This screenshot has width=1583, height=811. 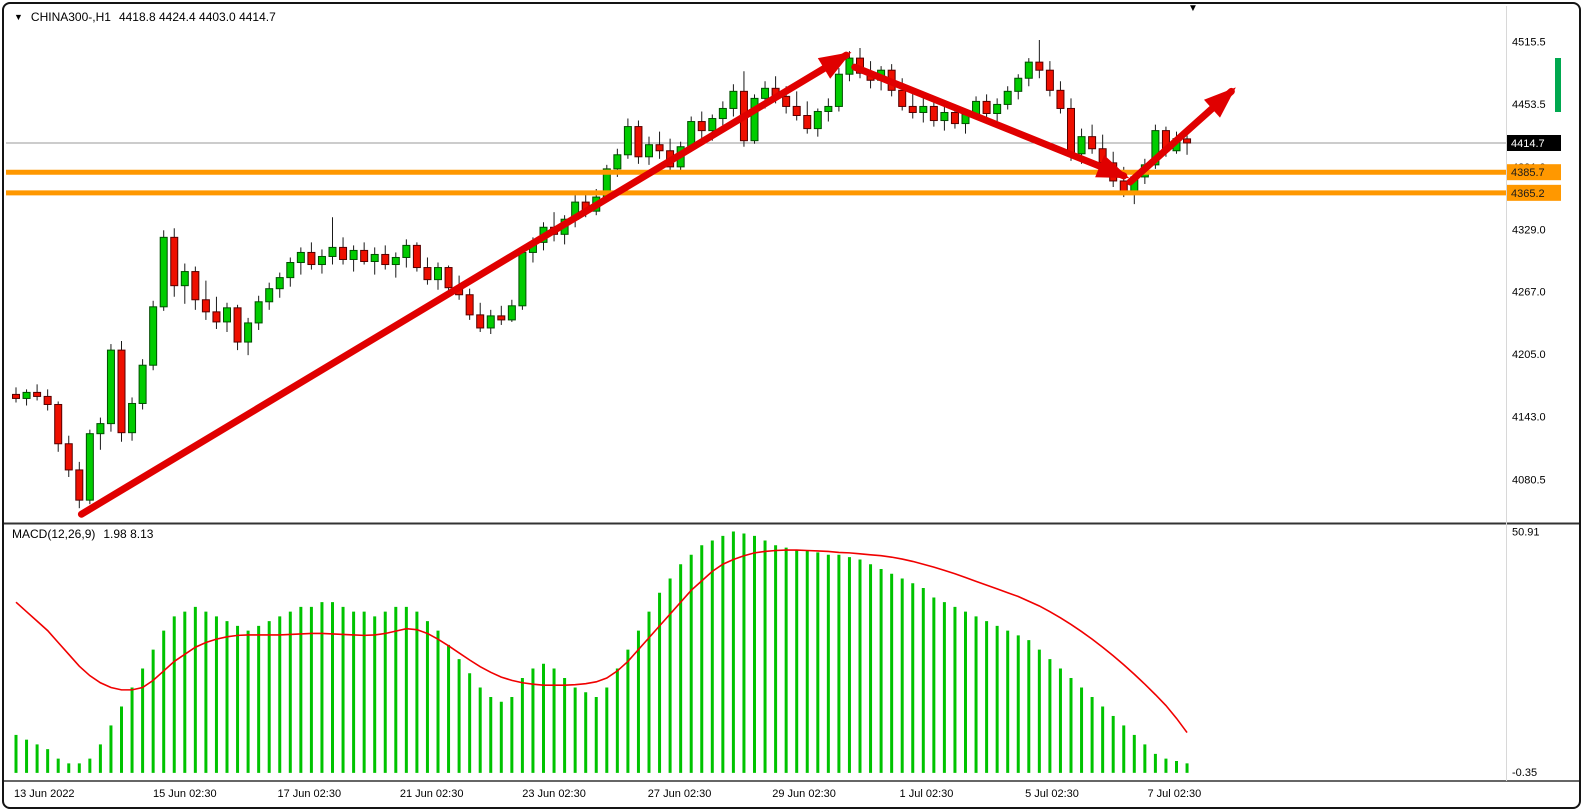 I want to click on symbol-period-label: CHINA300-,H1, so click(x=70, y=17).